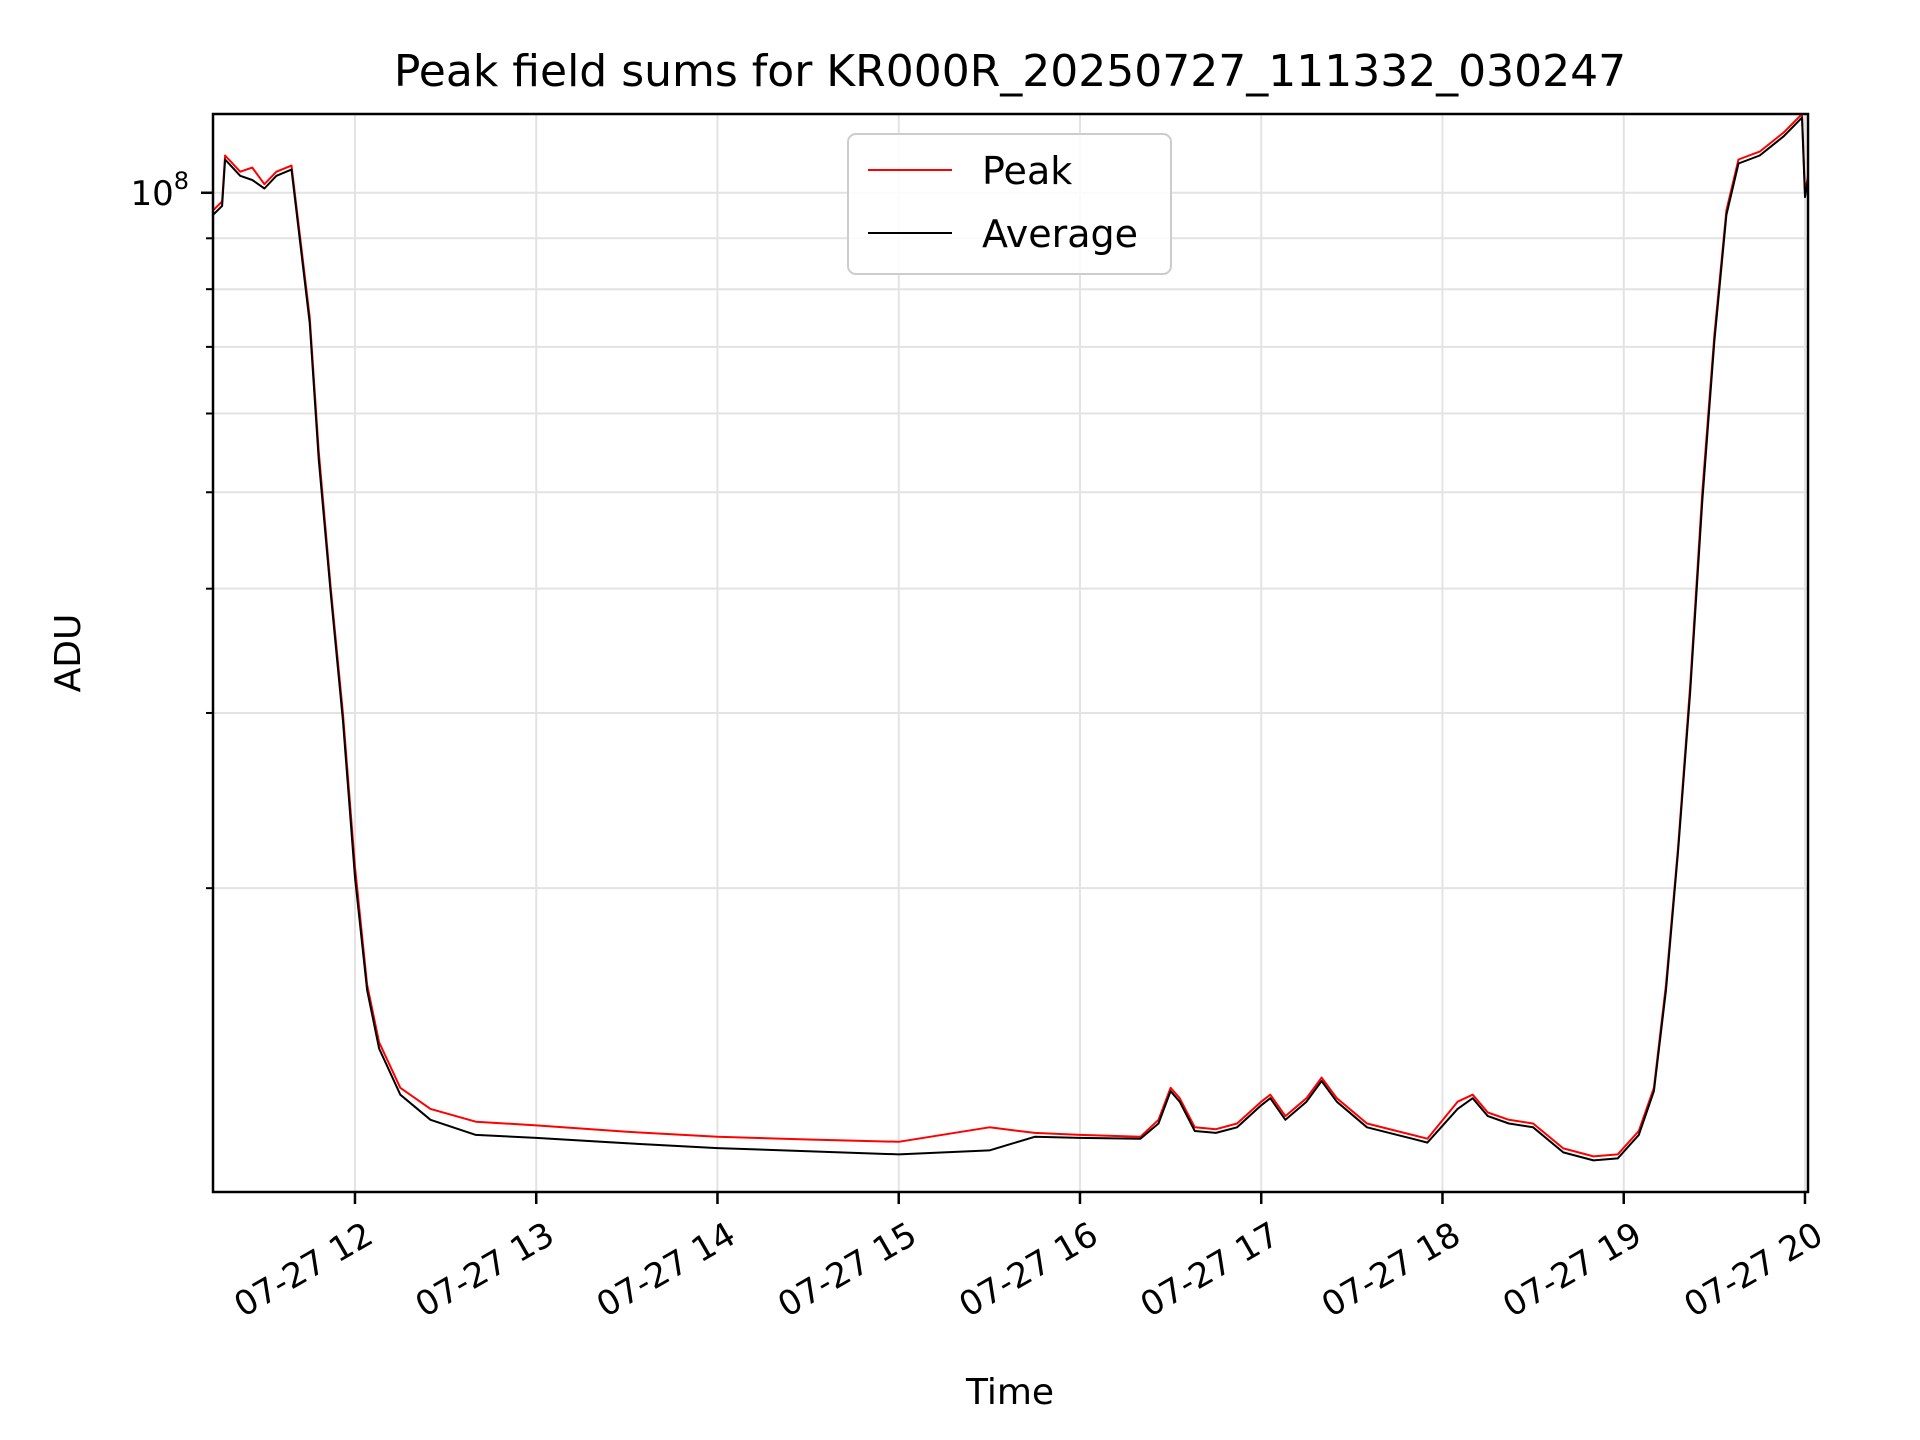 This screenshot has width=1920, height=1440. Describe the element at coordinates (159, 190) in the screenshot. I see `y-tick-label-0: 108` at that location.